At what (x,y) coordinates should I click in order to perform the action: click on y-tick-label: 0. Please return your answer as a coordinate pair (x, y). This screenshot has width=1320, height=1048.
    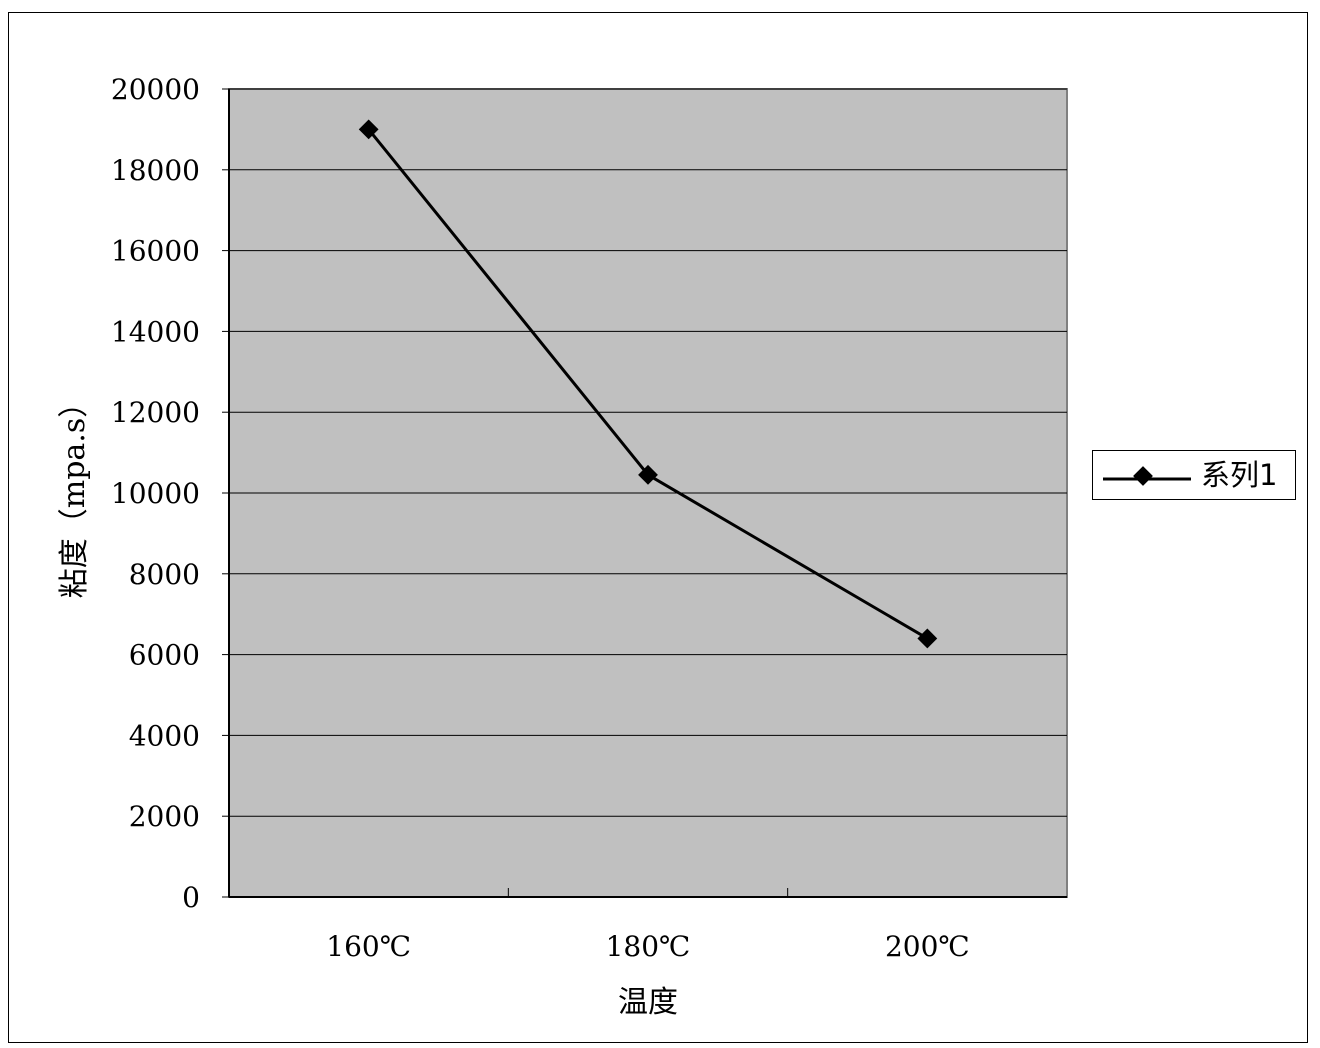
    Looking at the image, I should click on (191, 897).